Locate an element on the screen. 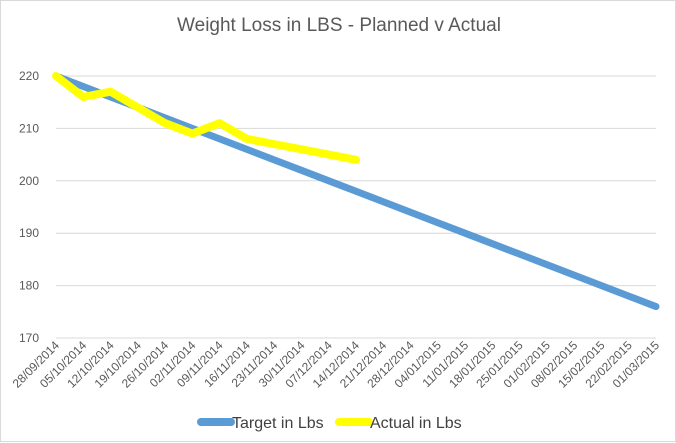 The height and width of the screenshot is (443, 676). y-tick-label: 170 is located at coordinates (29, 338).